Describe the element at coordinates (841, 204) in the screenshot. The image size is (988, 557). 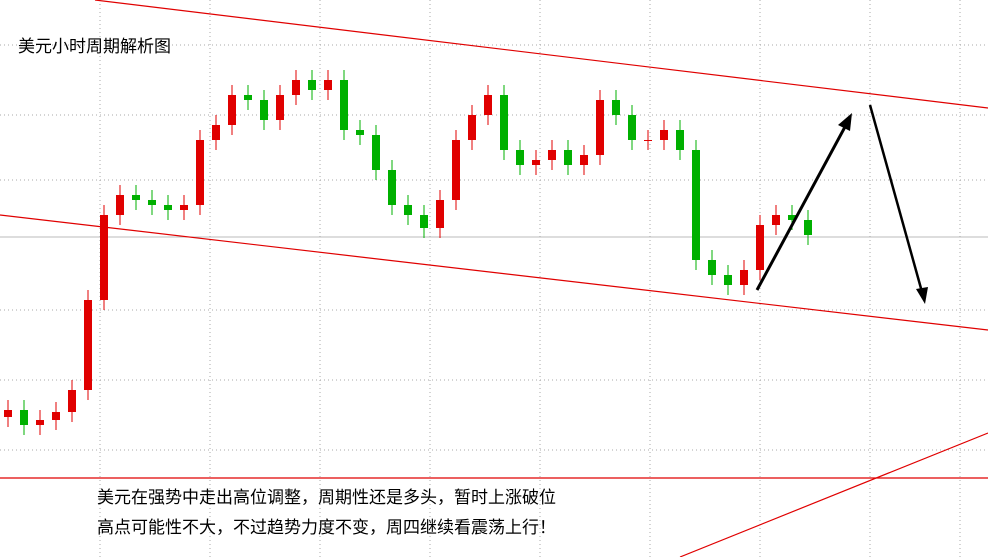
I see `arrows` at that location.